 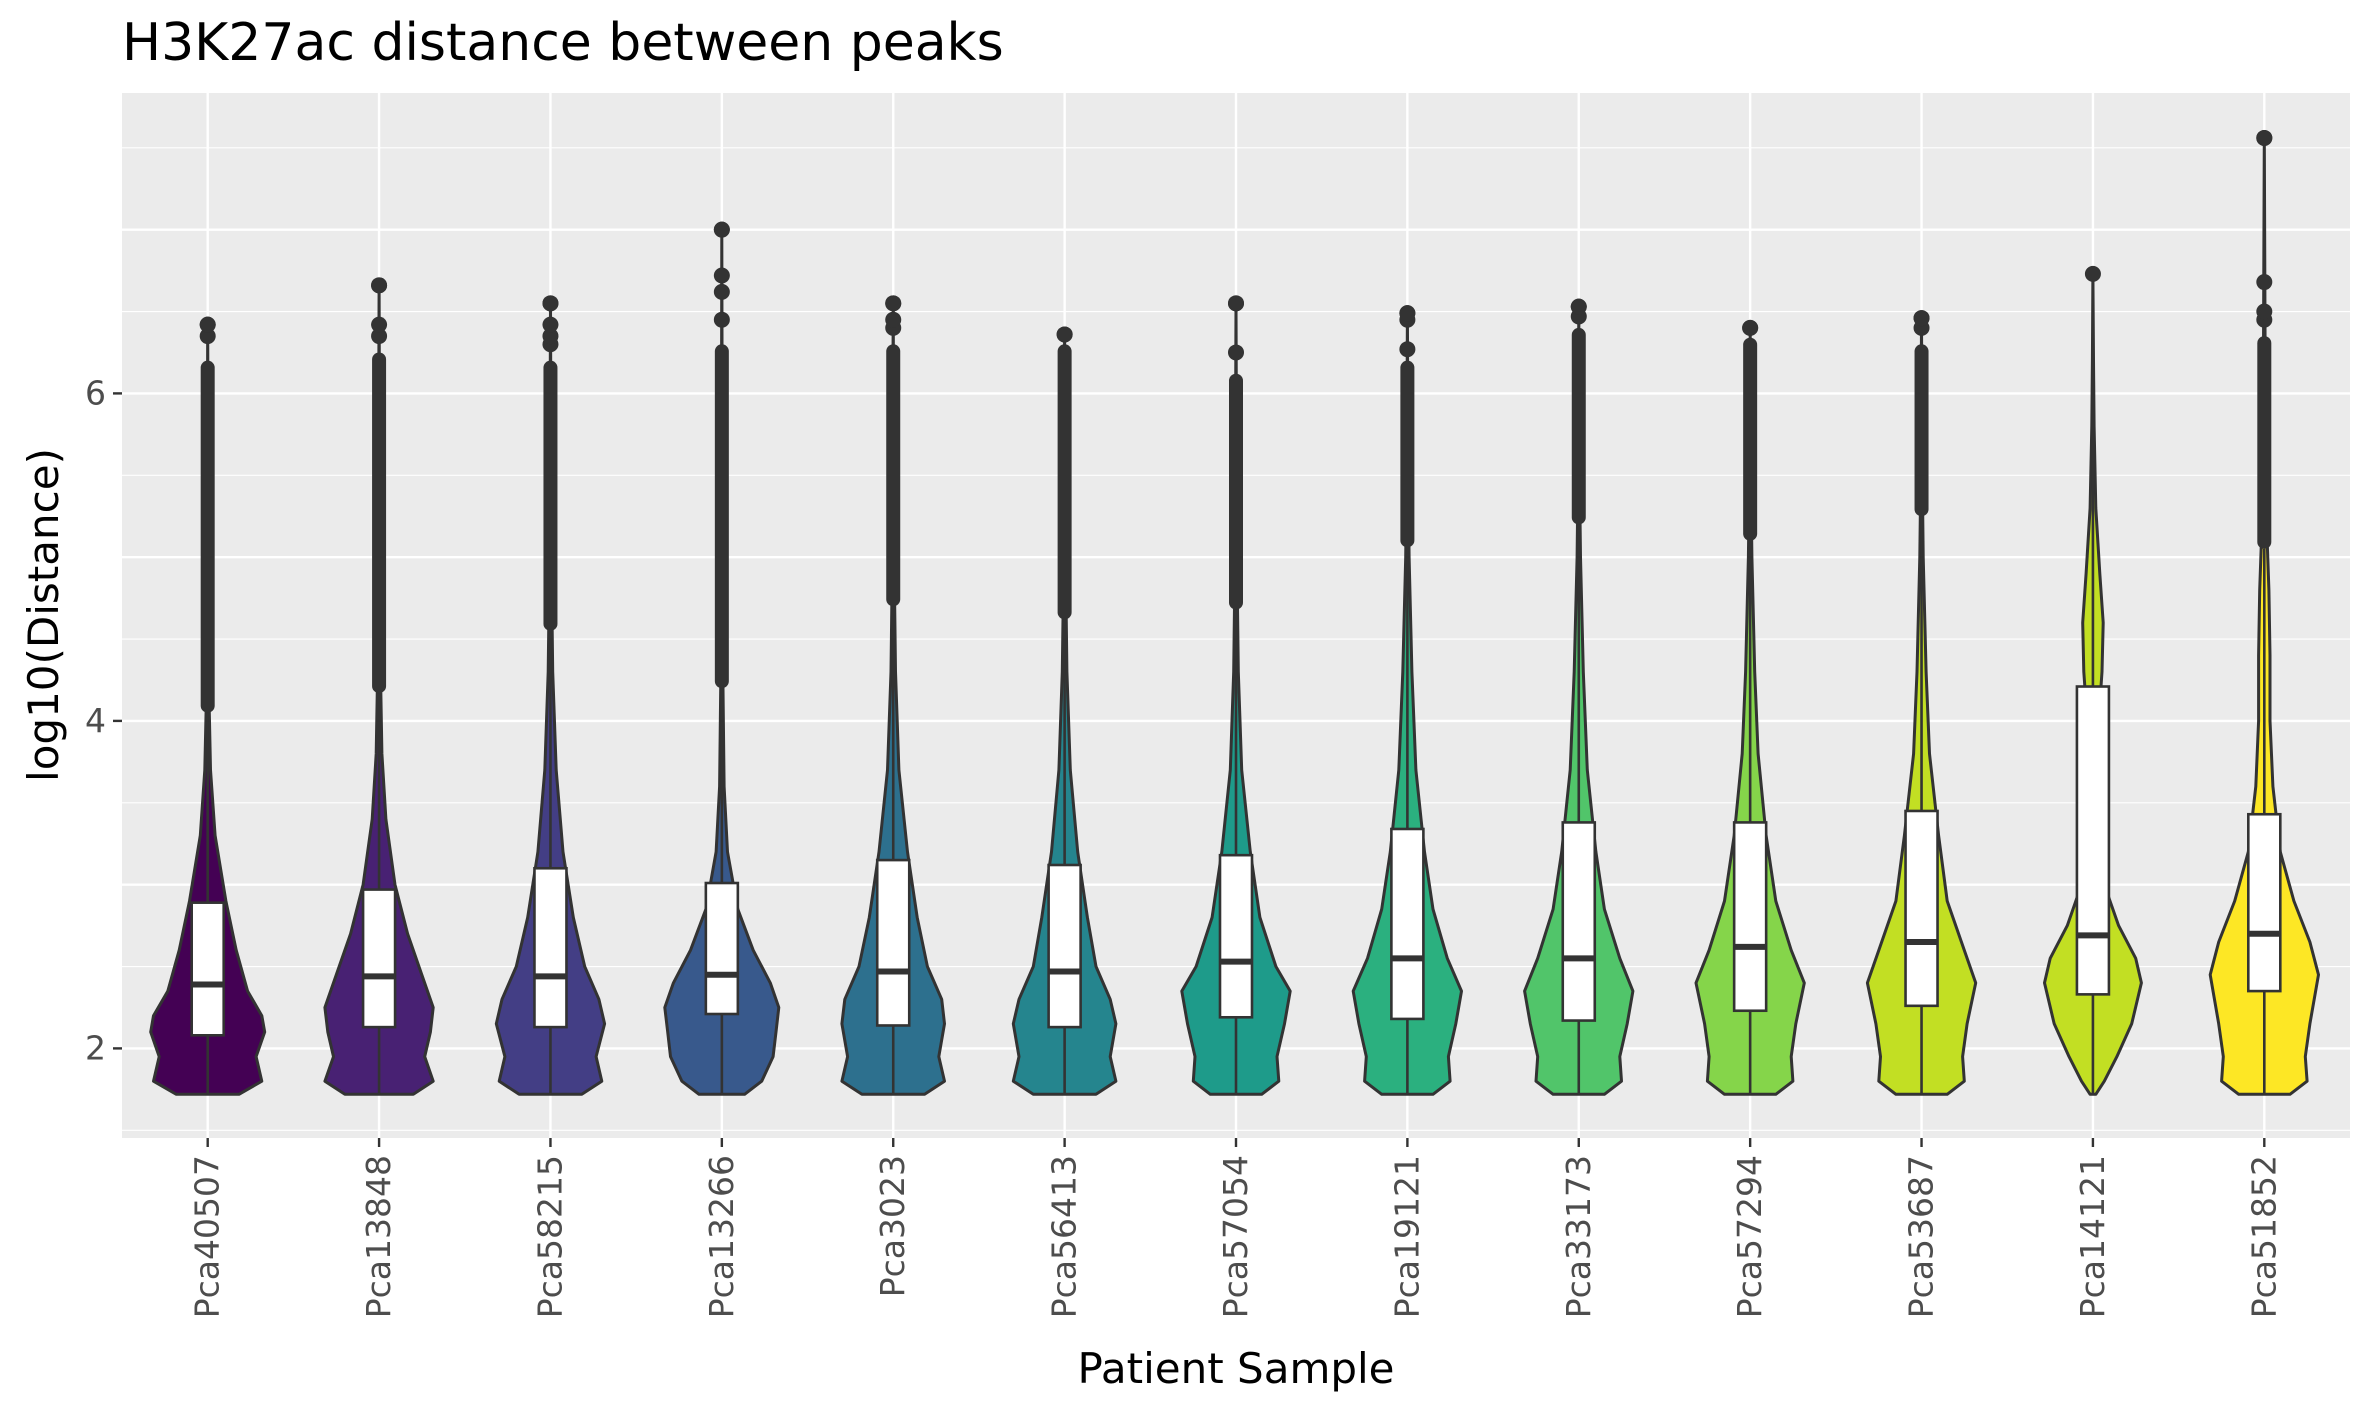 I want to click on x-tick-label: Pca57054, so click(x=1235, y=1236).